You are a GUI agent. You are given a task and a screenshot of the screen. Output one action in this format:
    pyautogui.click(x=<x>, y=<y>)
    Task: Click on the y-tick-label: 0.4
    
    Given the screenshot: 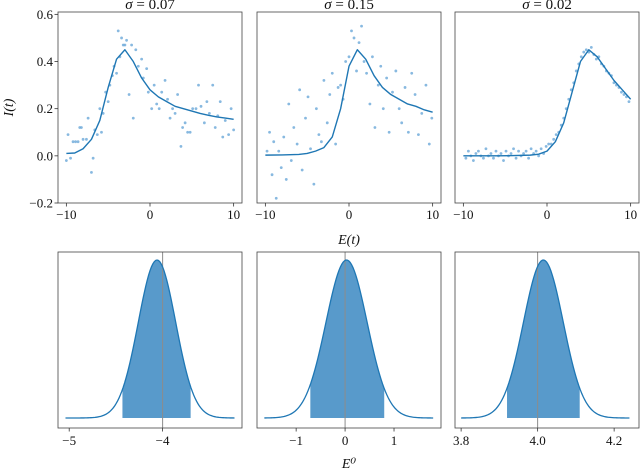 What is the action you would take?
    pyautogui.click(x=45, y=61)
    